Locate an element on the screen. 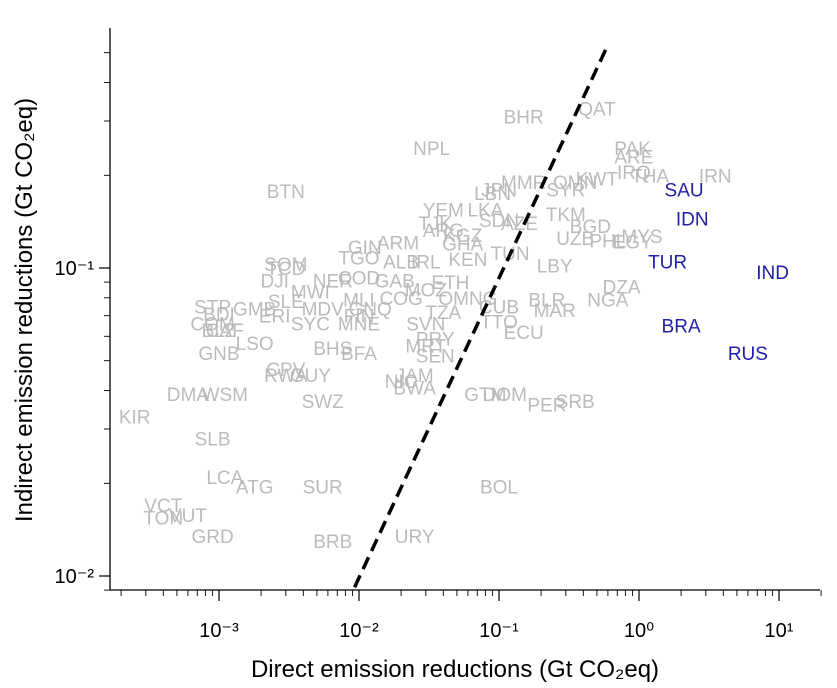 The image size is (837, 688). point-label-sdn: SDN is located at coordinates (499, 221).